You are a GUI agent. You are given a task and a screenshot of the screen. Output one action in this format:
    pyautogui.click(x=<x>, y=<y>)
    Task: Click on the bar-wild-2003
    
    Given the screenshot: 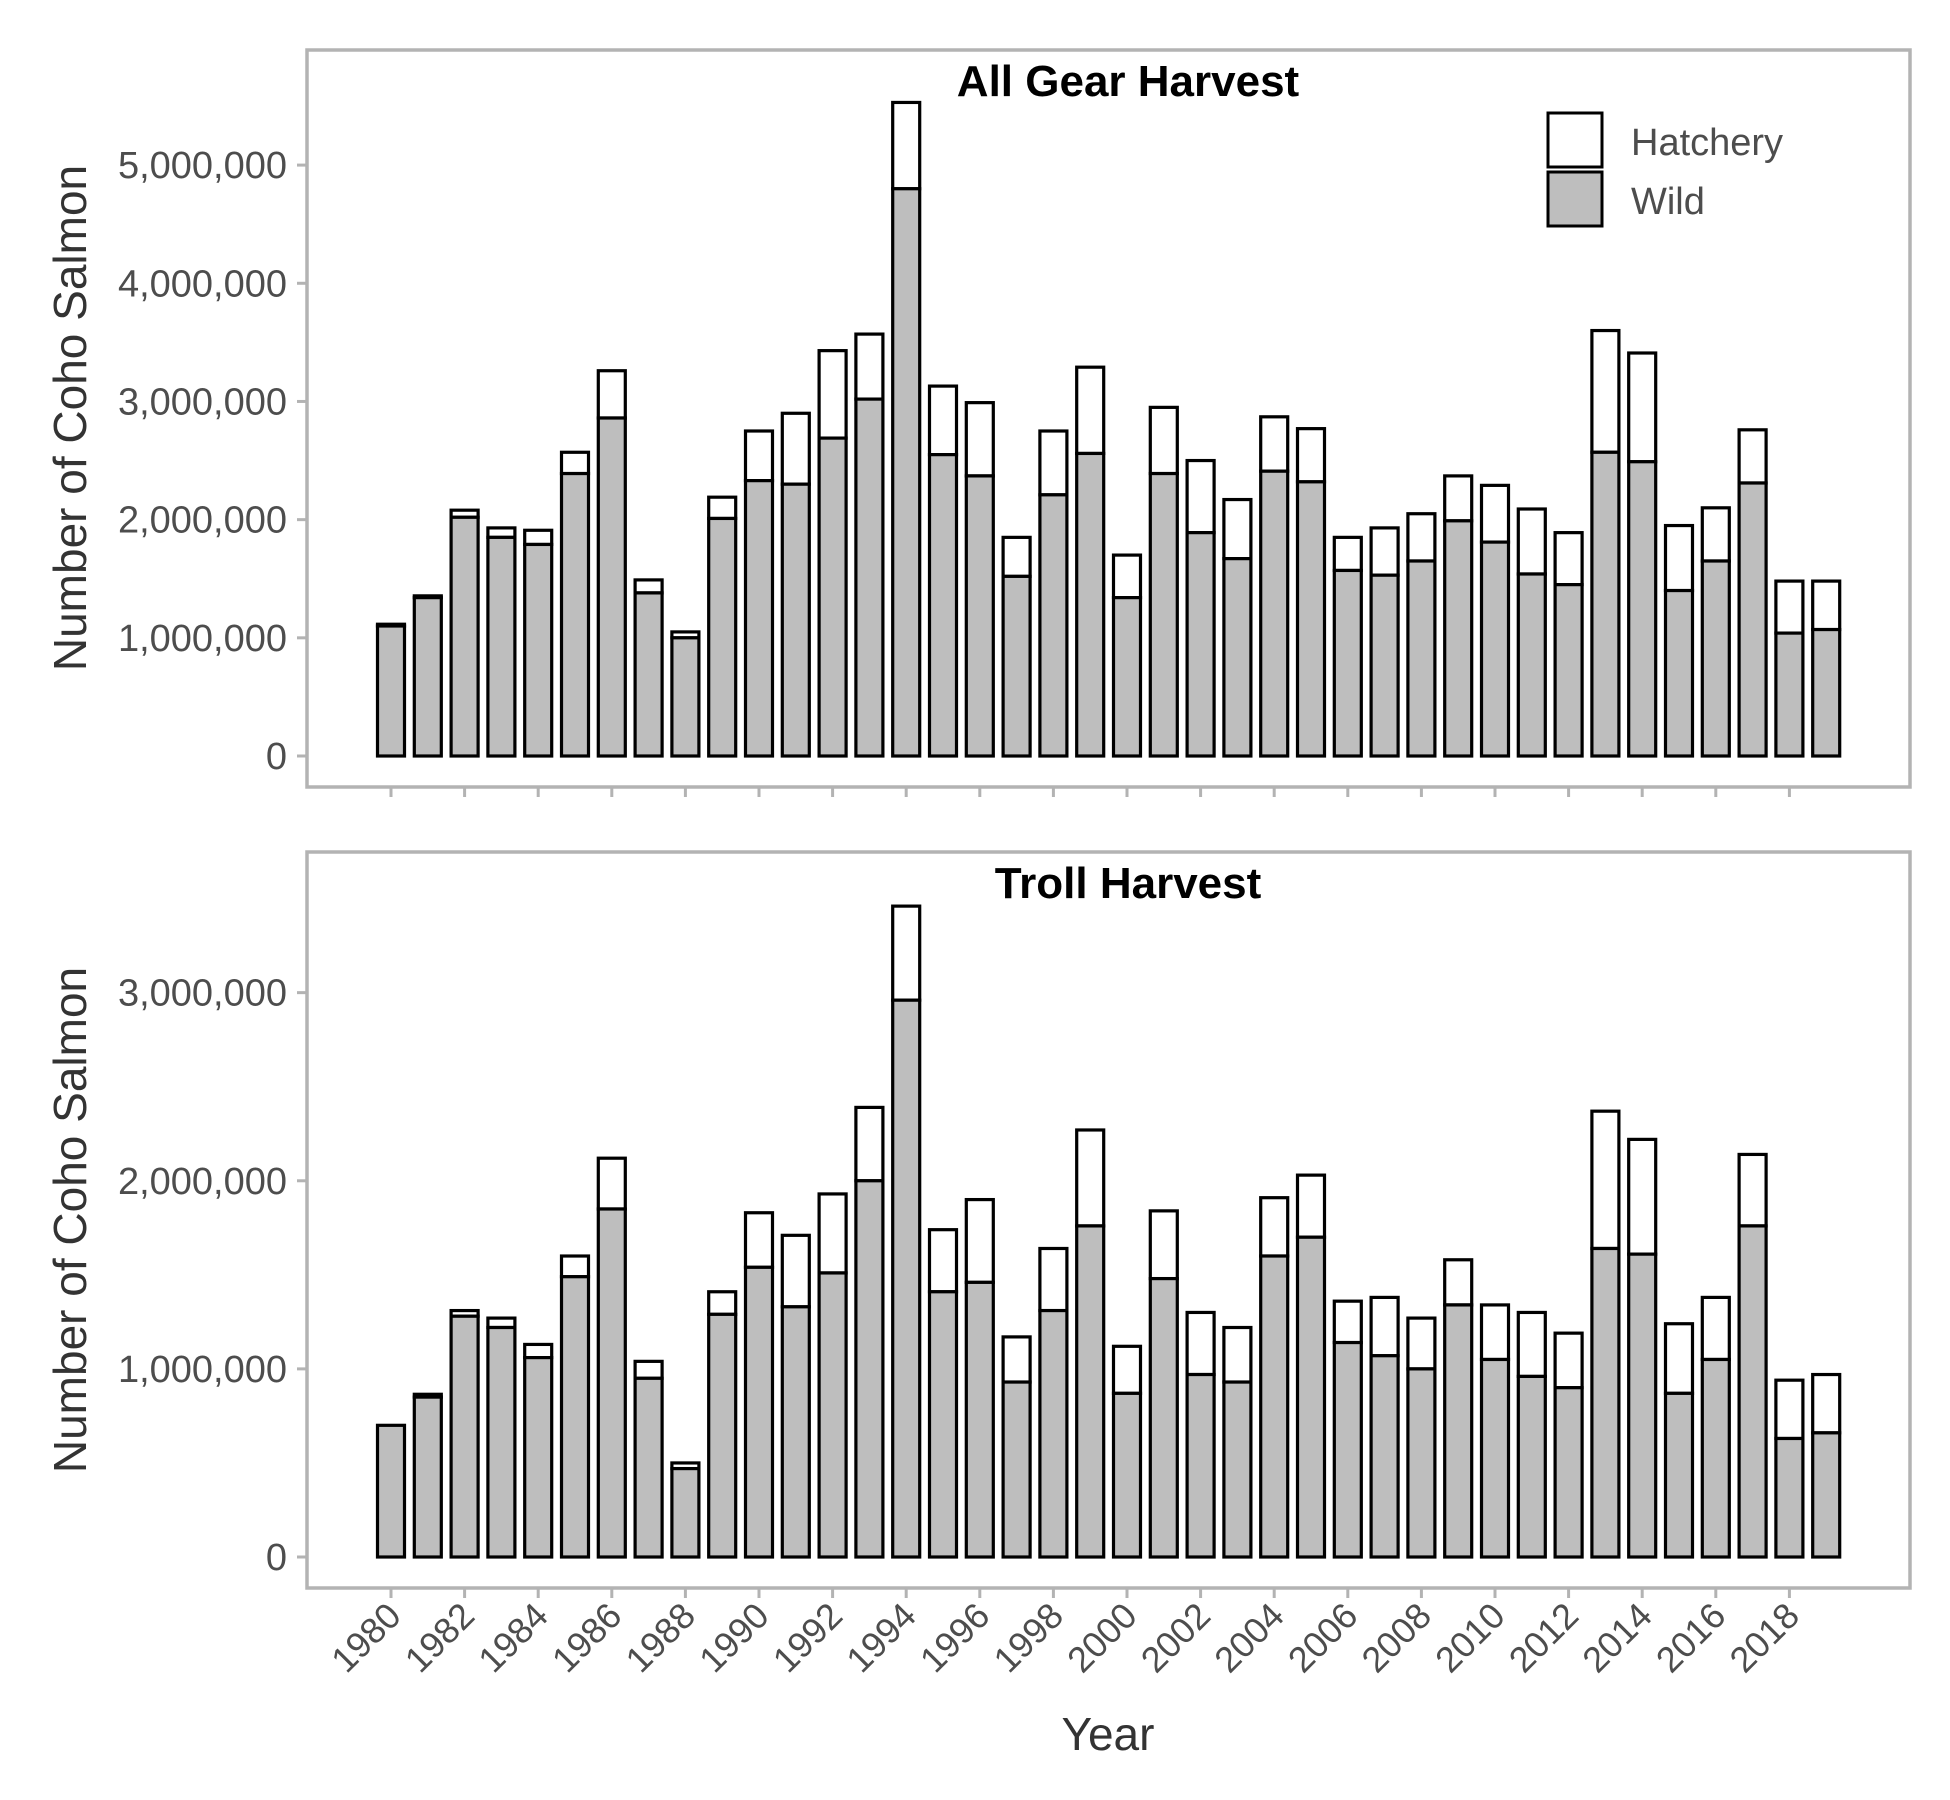 What is the action you would take?
    pyautogui.click(x=1237, y=1469)
    